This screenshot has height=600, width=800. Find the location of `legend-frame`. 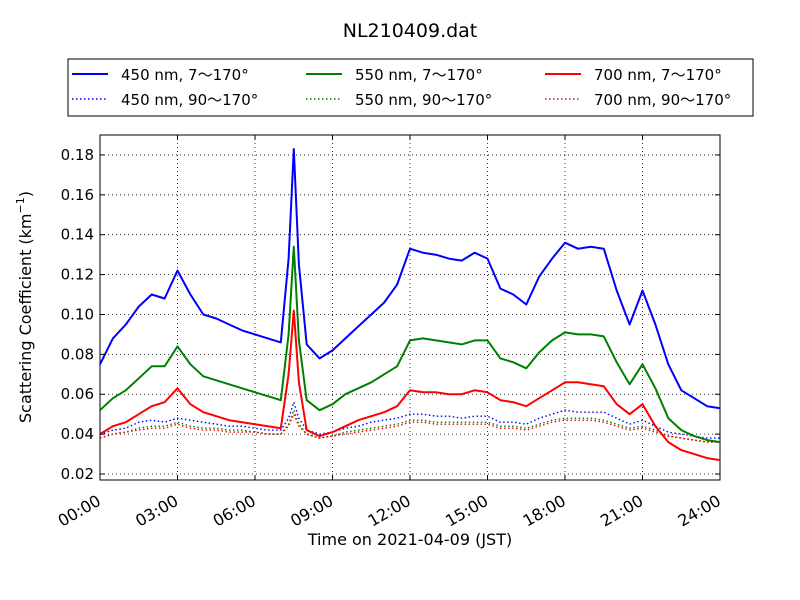

legend-frame is located at coordinates (410, 87).